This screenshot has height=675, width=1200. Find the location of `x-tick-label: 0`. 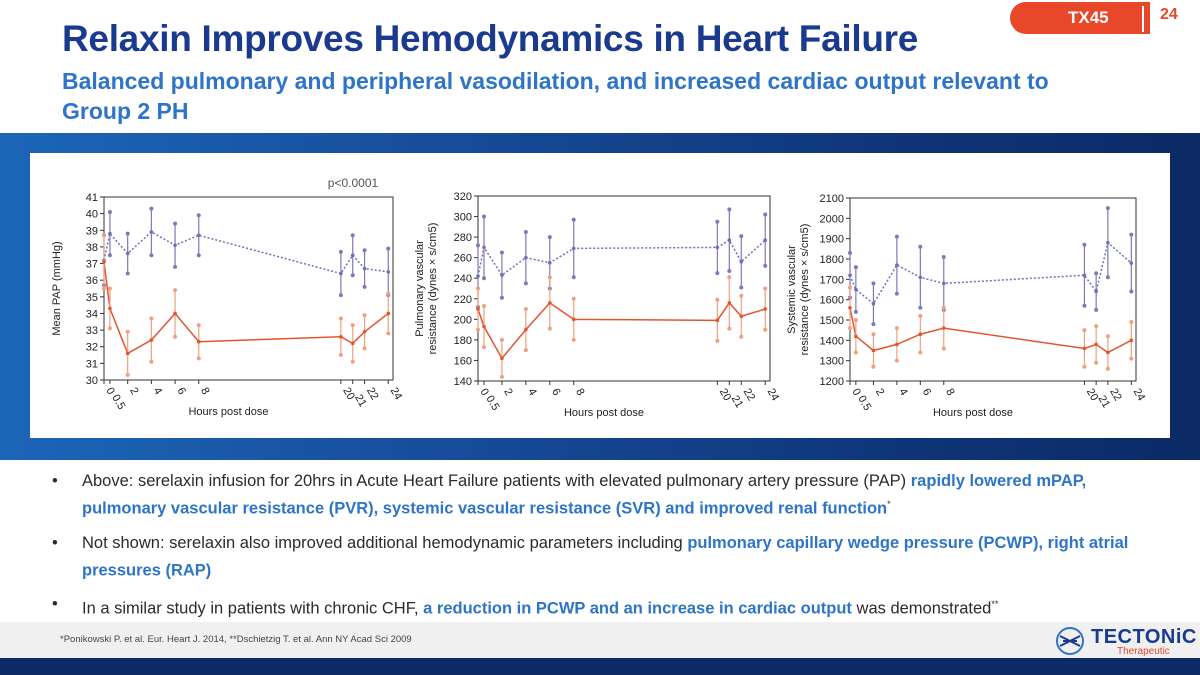

x-tick-label: 0 is located at coordinates (855, 392).